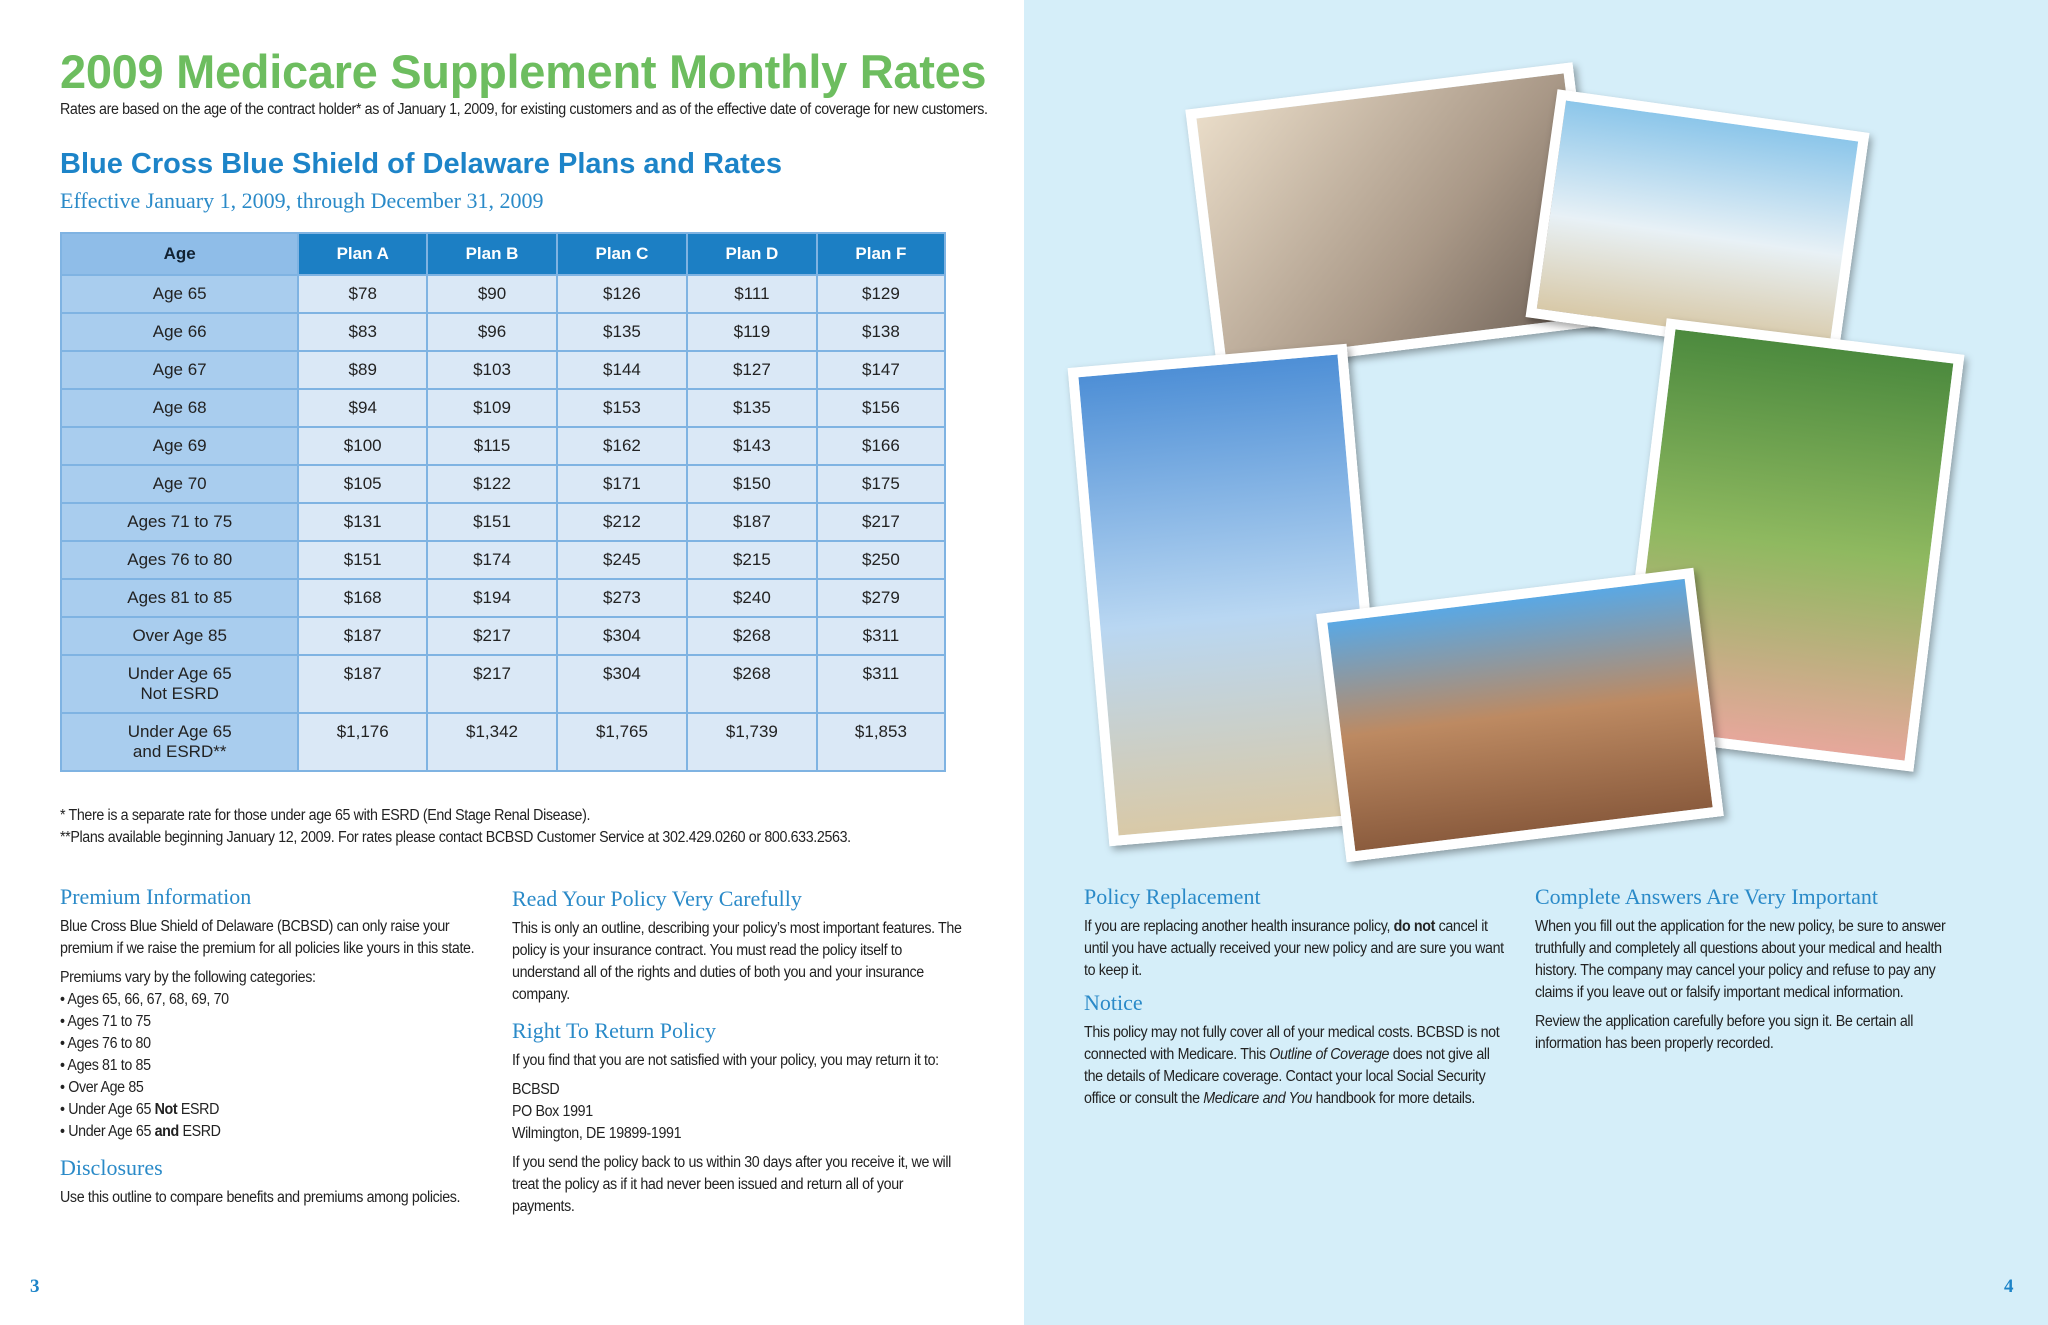 This screenshot has height=1325, width=2048. Describe the element at coordinates (1258, 1098) in the screenshot. I see `emphasis: Medicare and You` at that location.